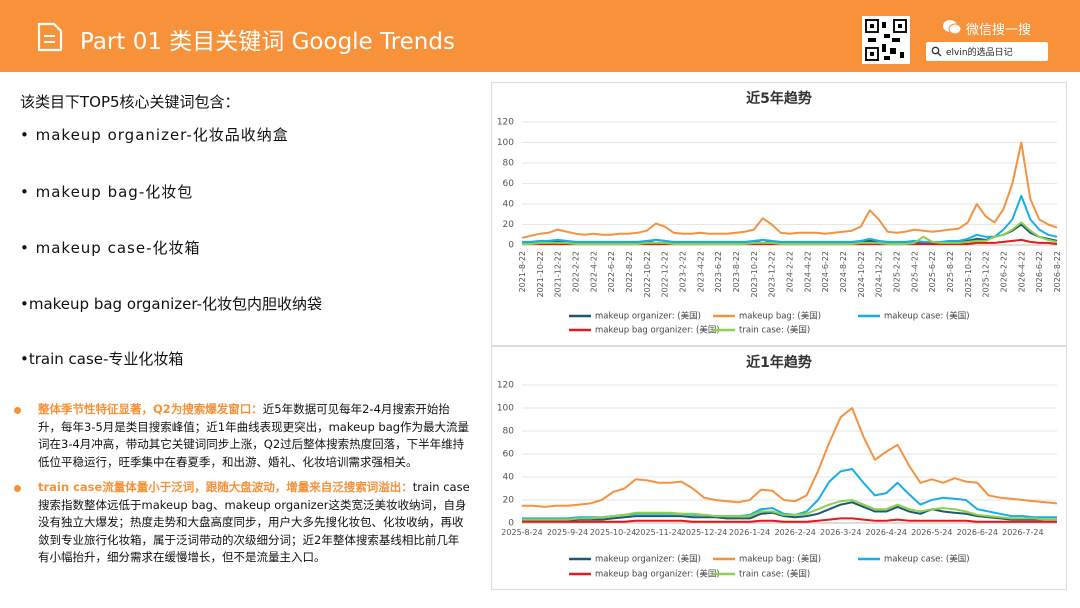 The height and width of the screenshot is (608, 1080). What do you see at coordinates (794, 532) in the screenshot?
I see `x-tick-label: 2026-2-24` at bounding box center [794, 532].